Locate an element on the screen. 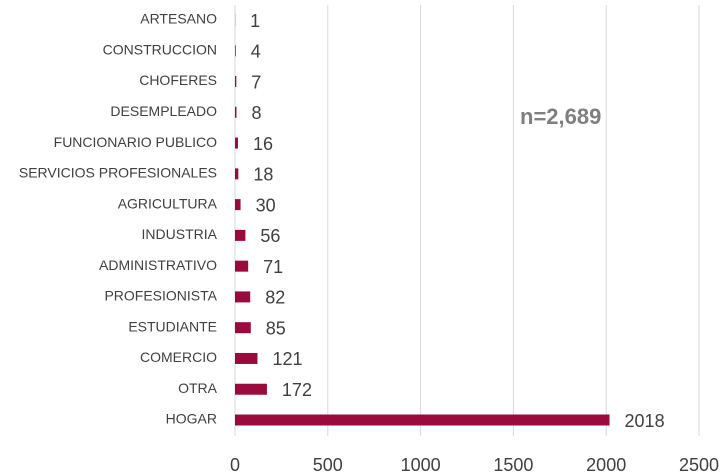 Image resolution: width=726 pixels, height=476 pixels. data-label: 16 is located at coordinates (263, 144).